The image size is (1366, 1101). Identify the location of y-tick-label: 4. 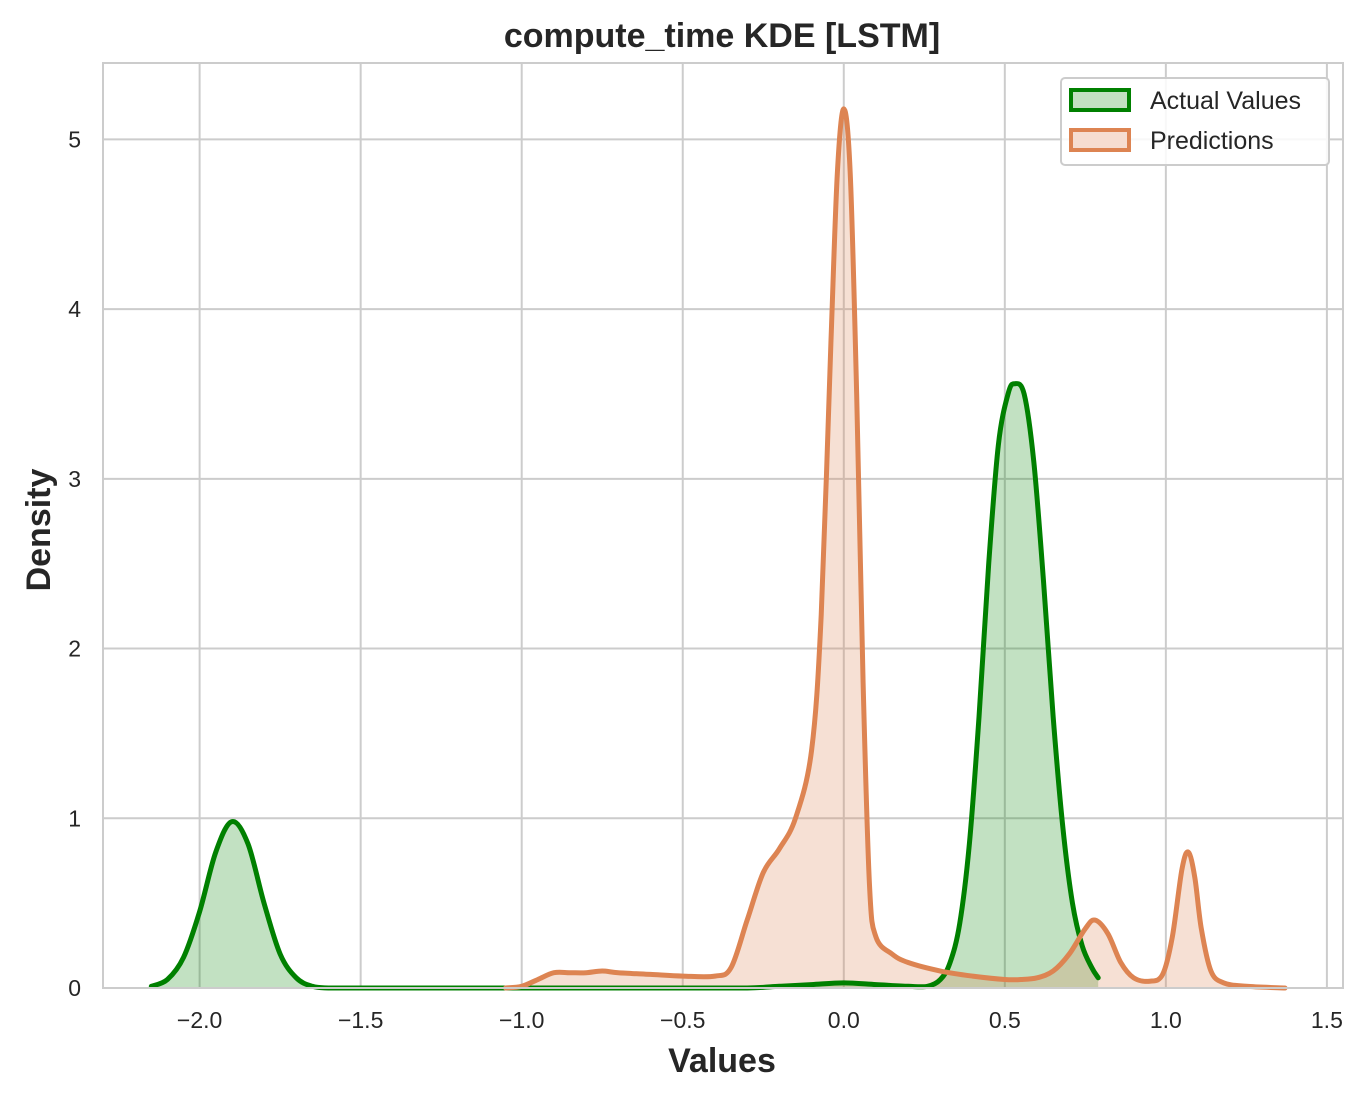
(74, 309).